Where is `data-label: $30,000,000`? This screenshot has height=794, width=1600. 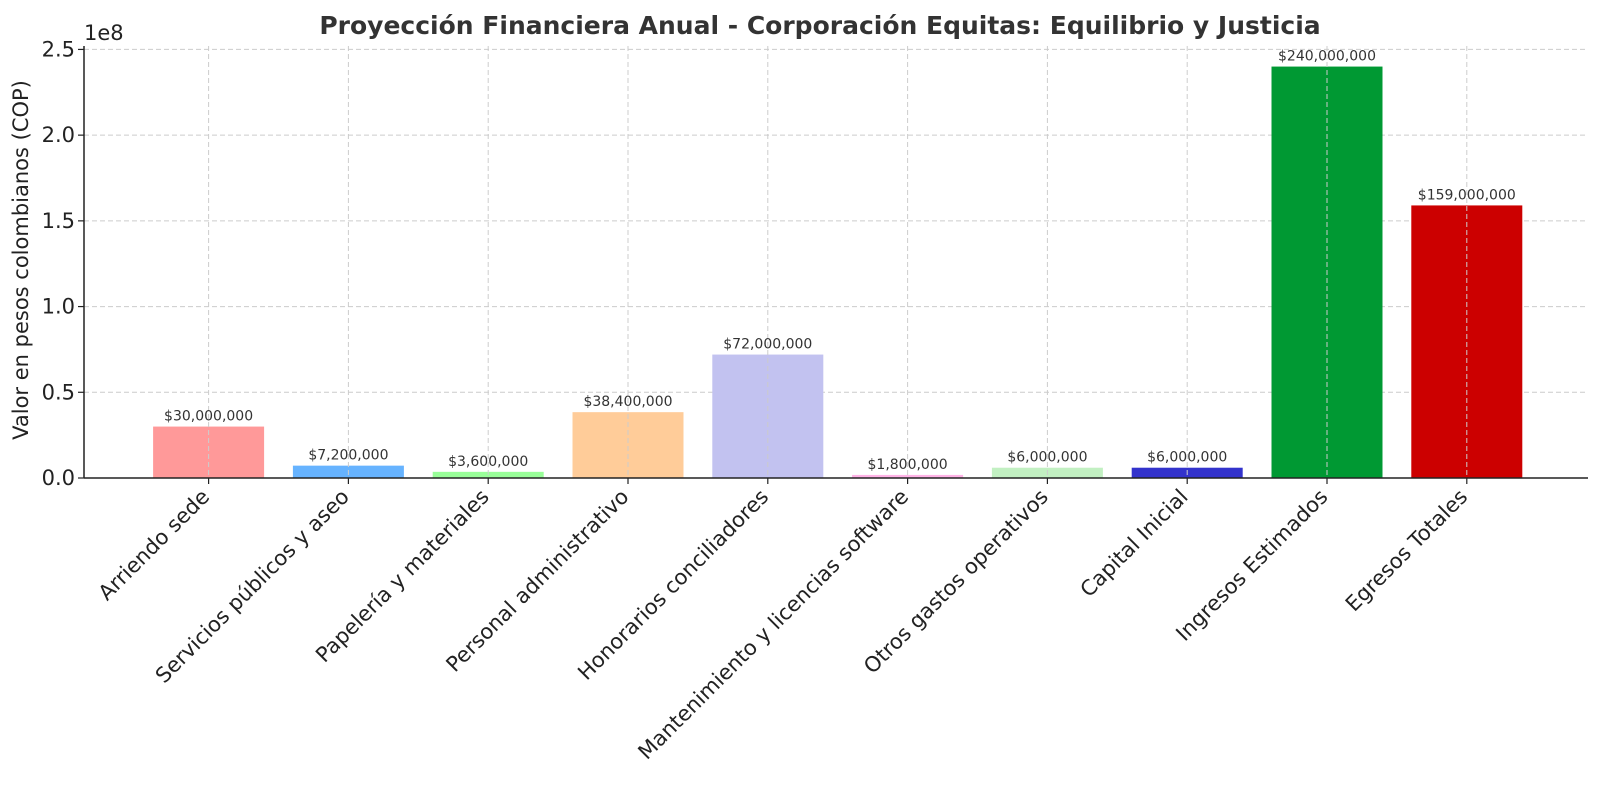 data-label: $30,000,000 is located at coordinates (208, 417).